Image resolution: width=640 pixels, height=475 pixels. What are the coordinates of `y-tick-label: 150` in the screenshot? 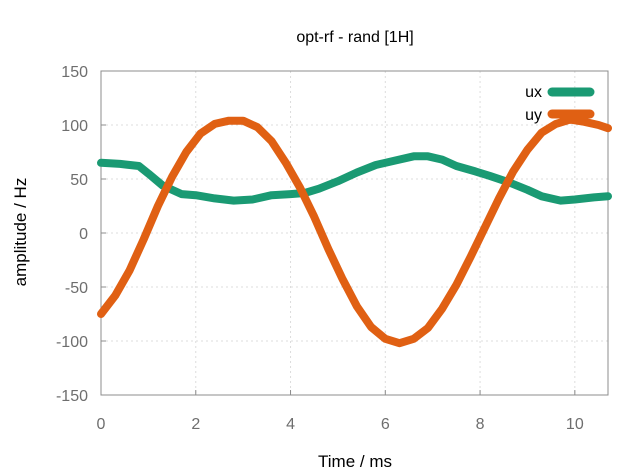 It's located at (74, 72).